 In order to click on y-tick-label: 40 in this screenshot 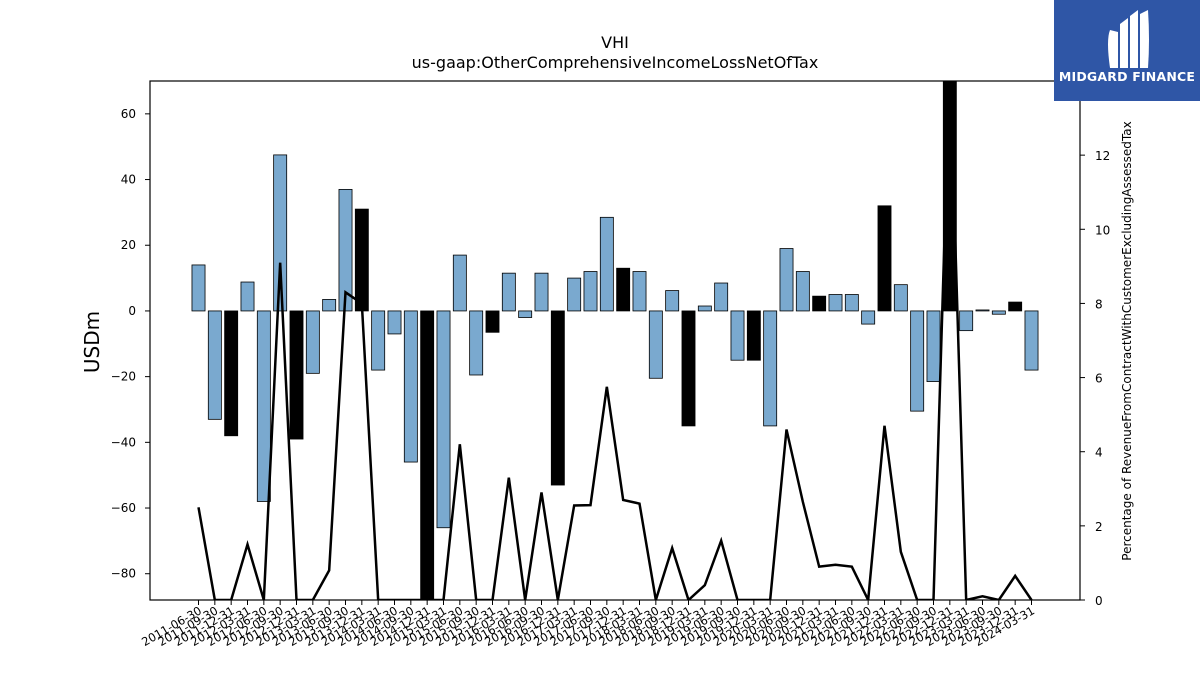, I will do `click(128, 180)`.